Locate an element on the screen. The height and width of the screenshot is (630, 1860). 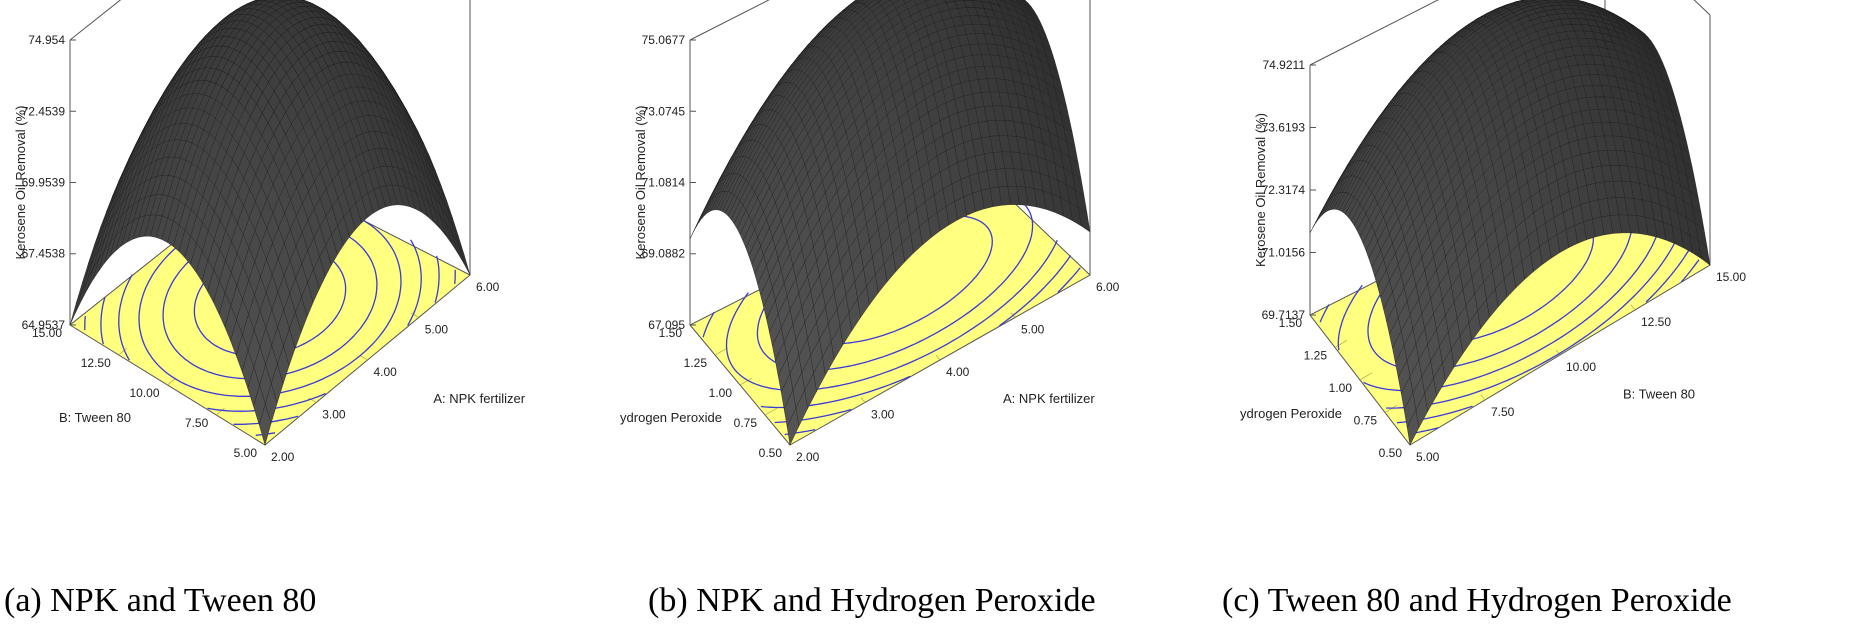
z-tick-label: 71.0156 is located at coordinates (1284, 252).